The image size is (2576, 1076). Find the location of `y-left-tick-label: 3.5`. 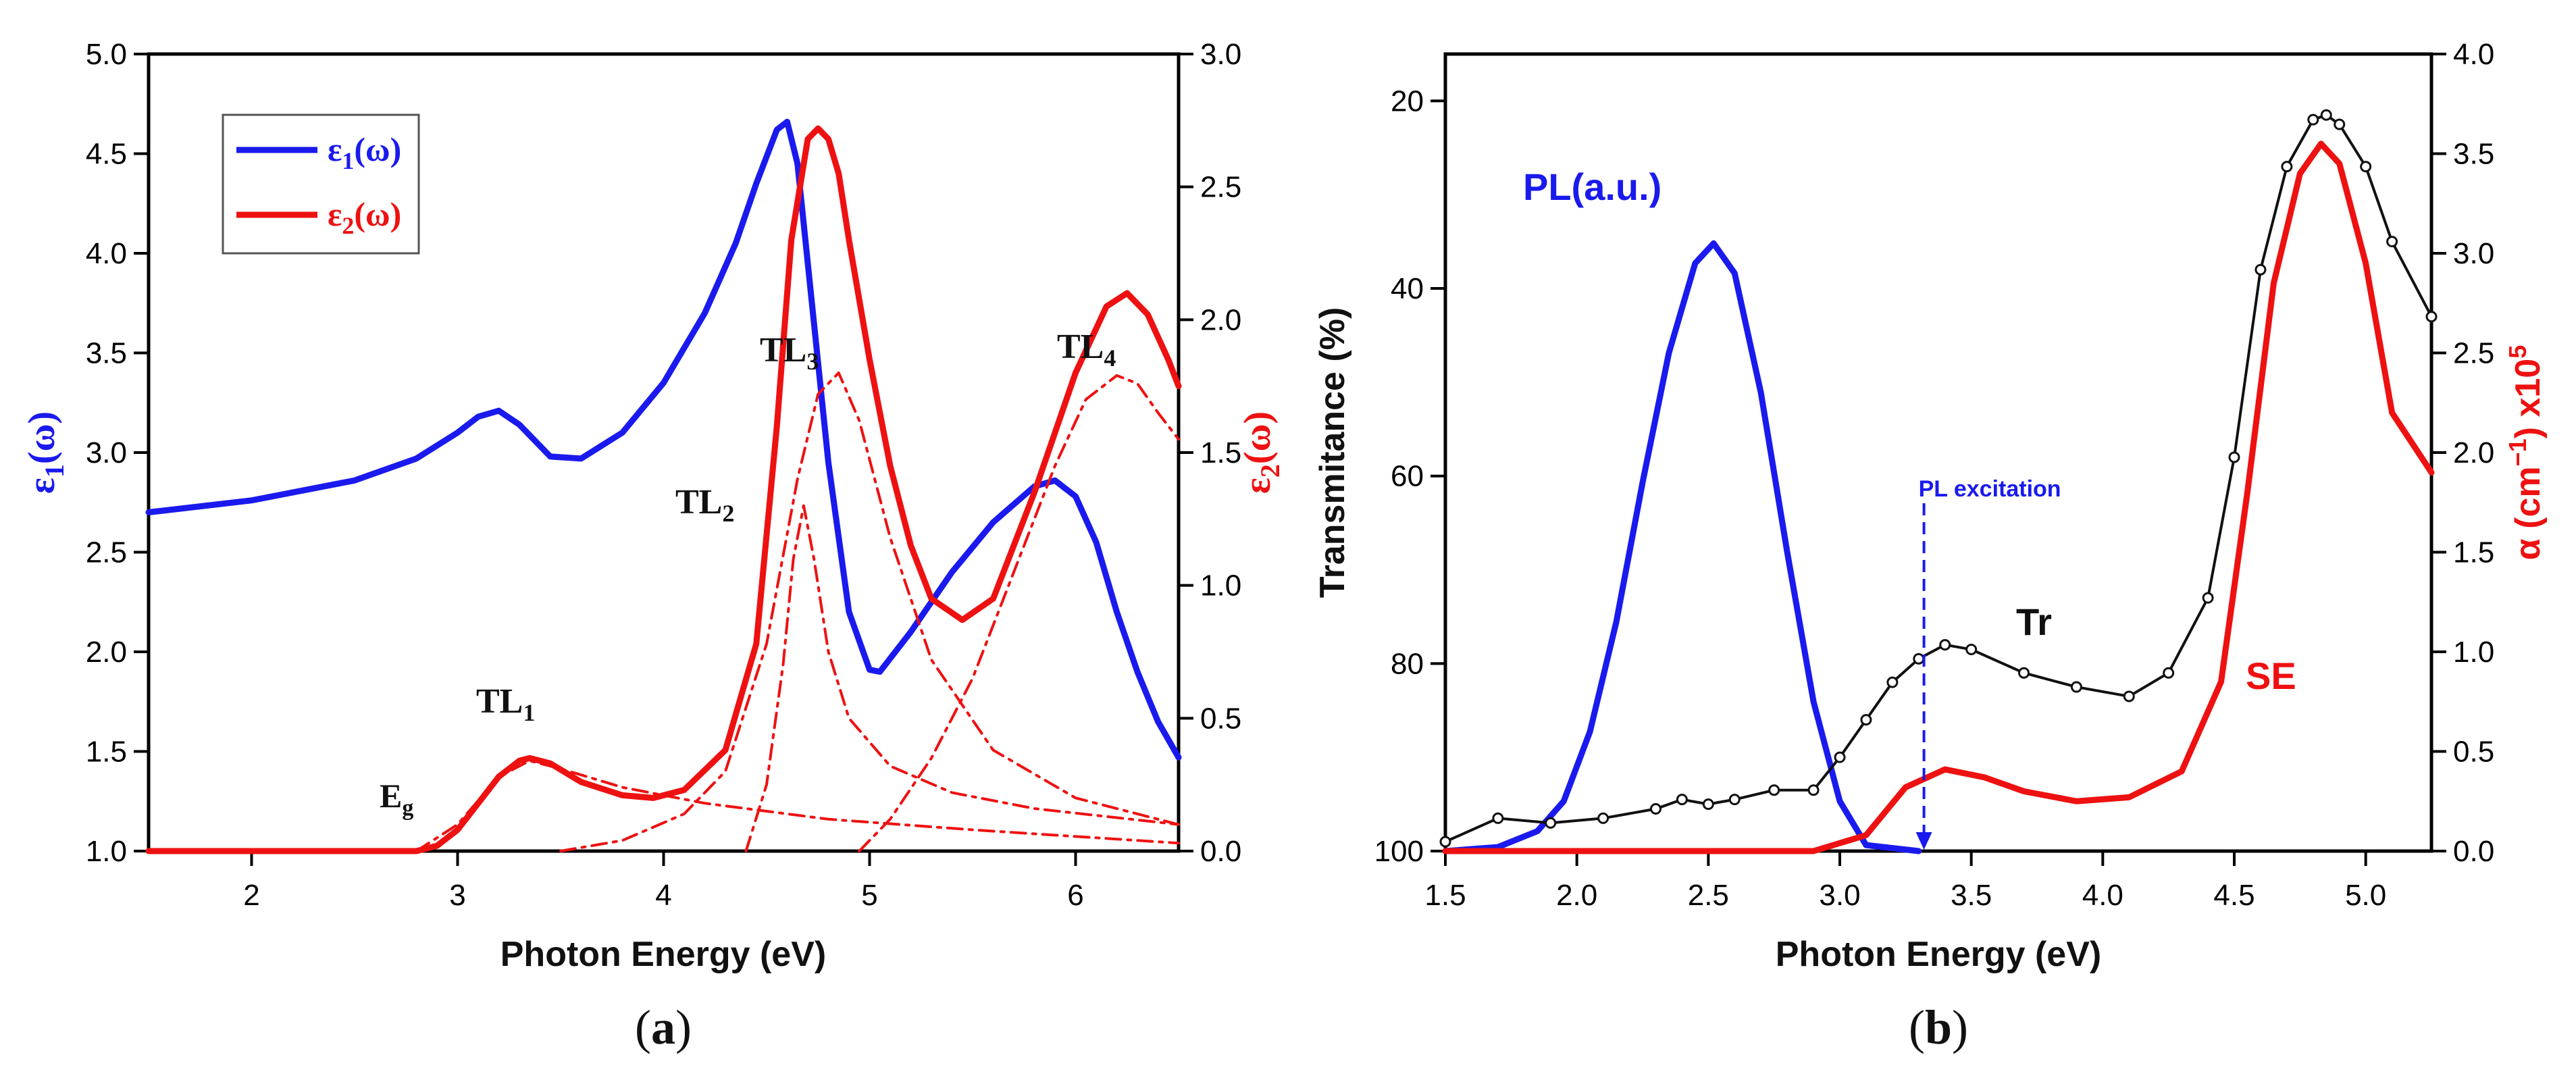

y-left-tick-label: 3.5 is located at coordinates (106, 353).